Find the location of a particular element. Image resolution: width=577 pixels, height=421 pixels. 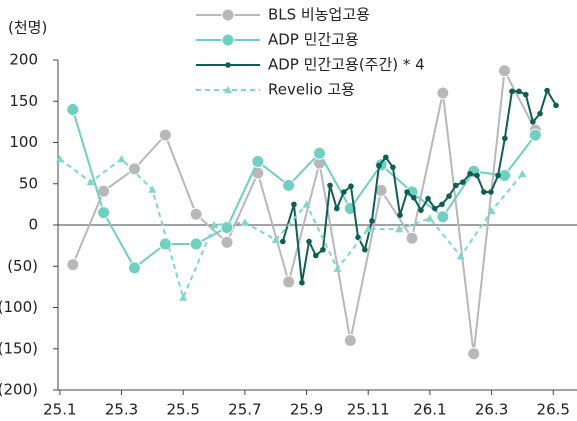

y-tick-label: (150) is located at coordinates (19, 348).